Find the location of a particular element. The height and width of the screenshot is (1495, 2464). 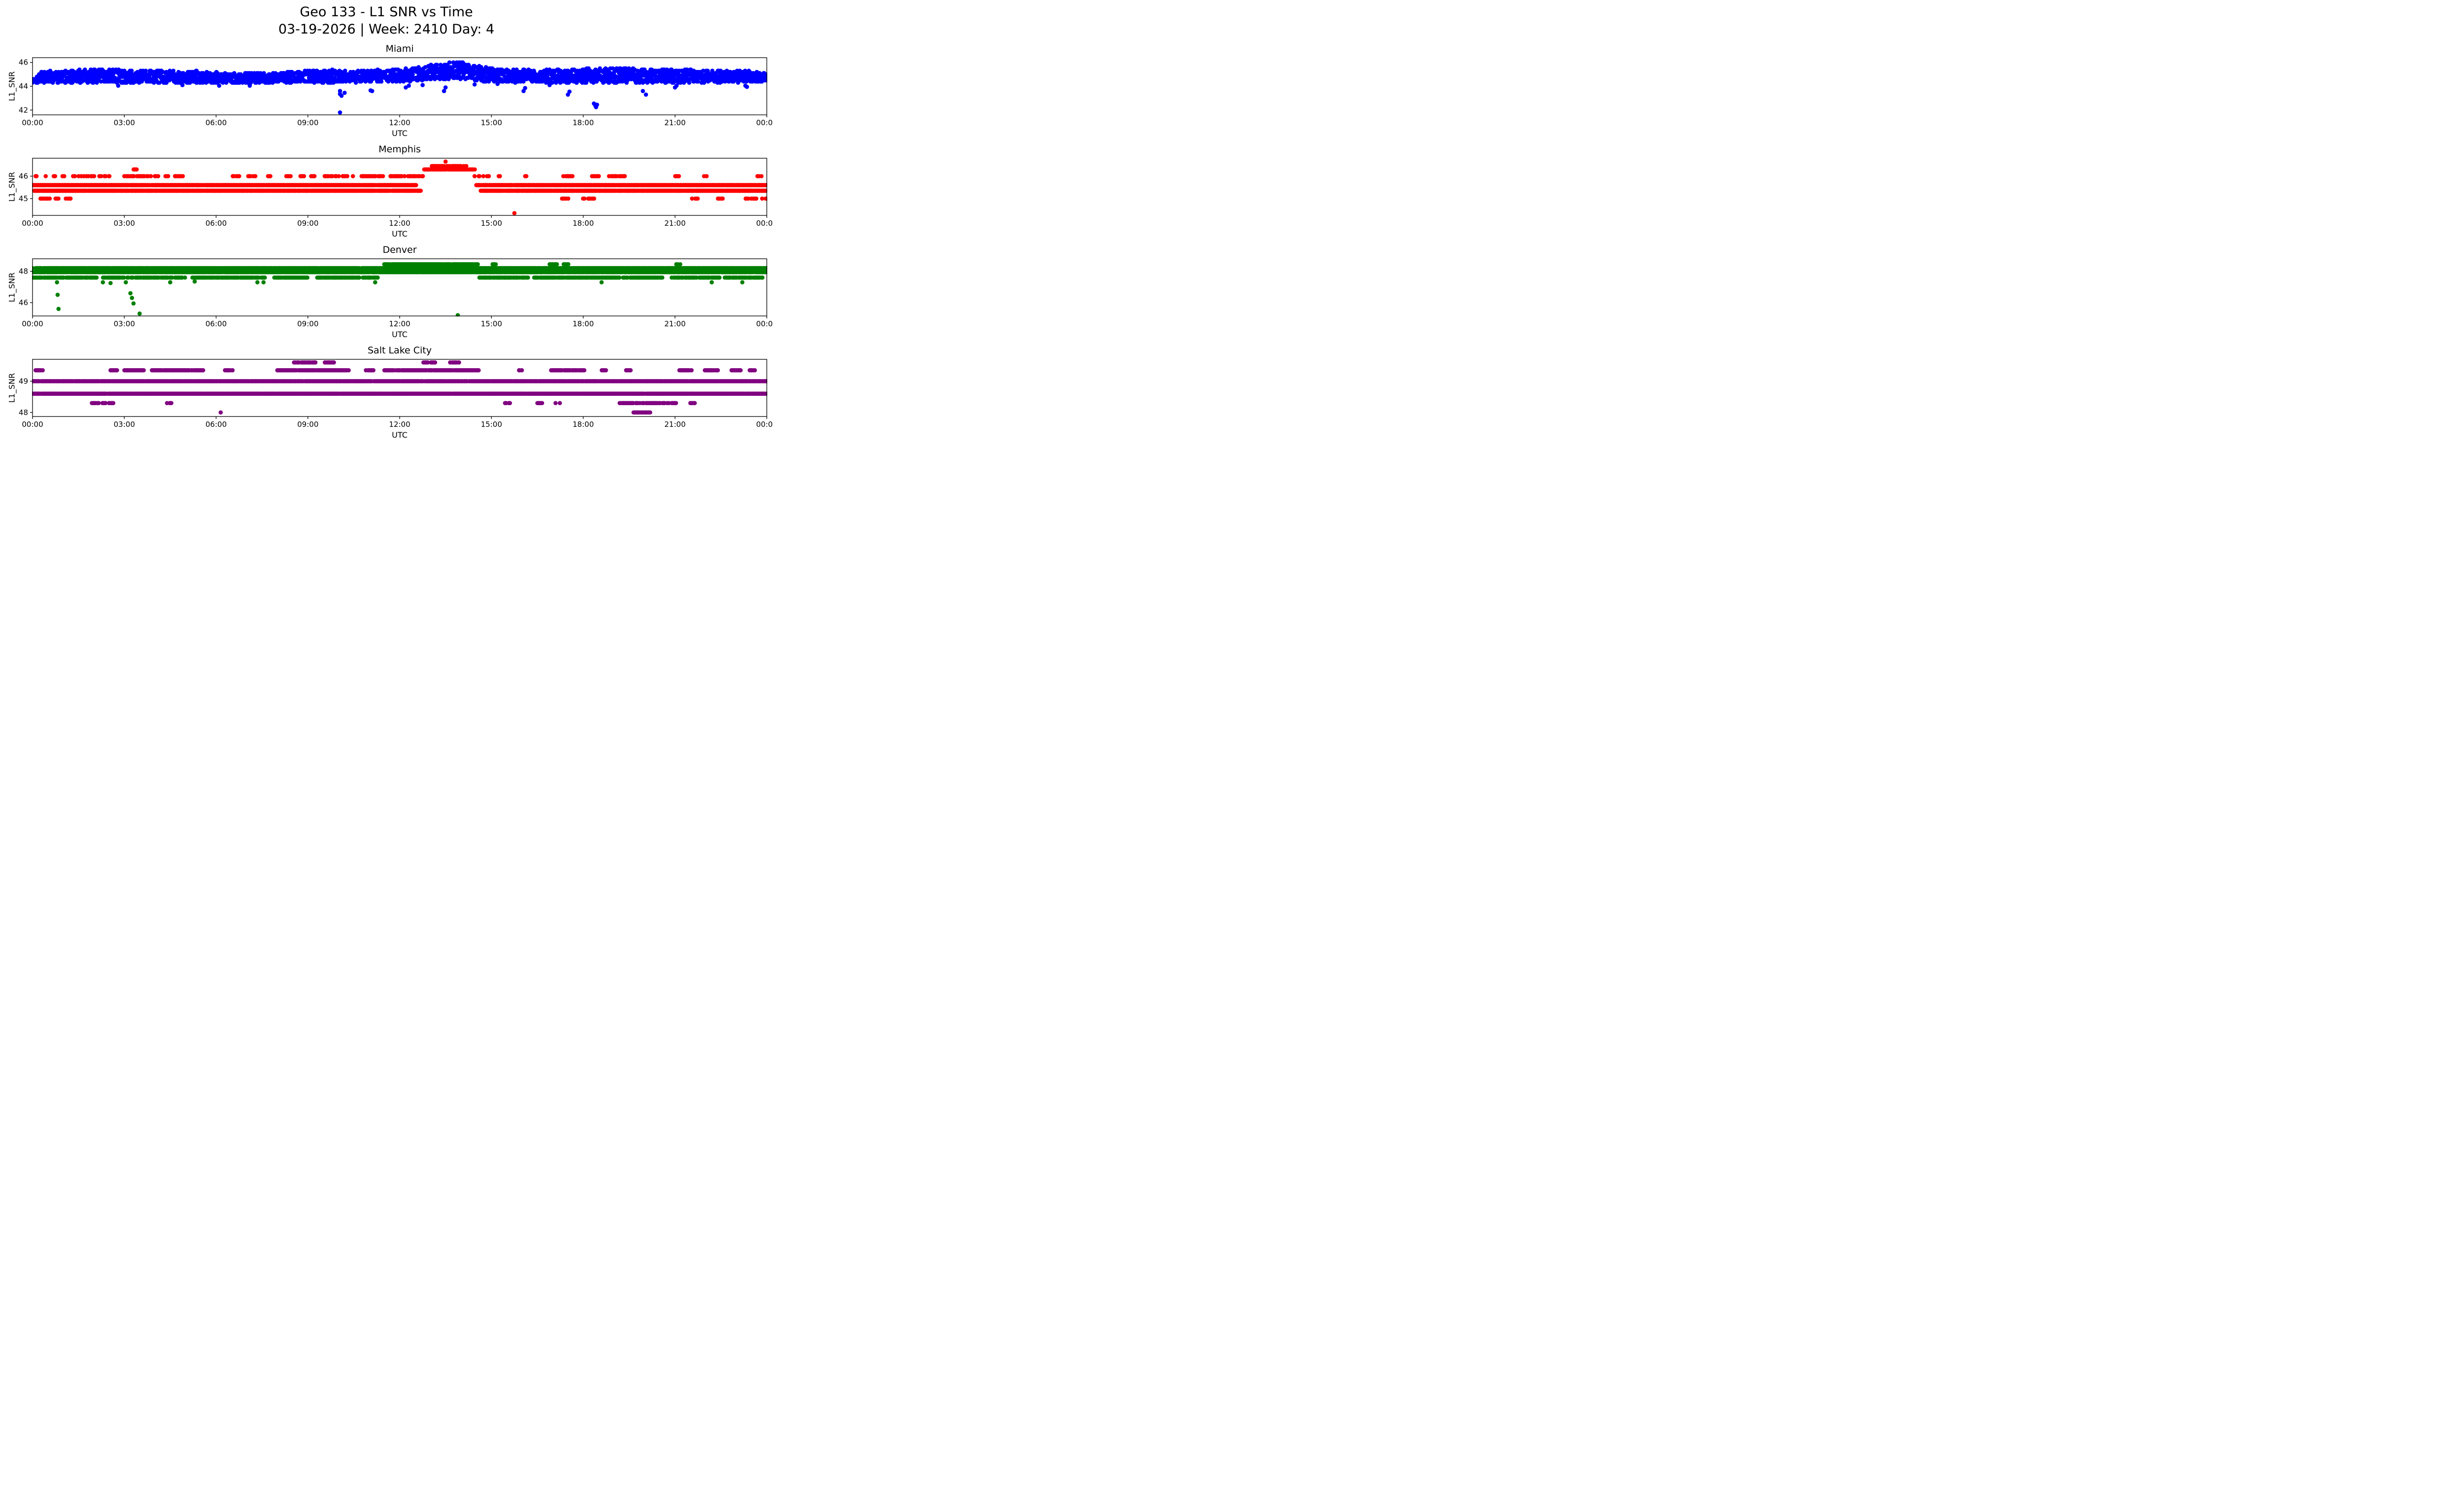

subplot-title-salt-lake-city: Salt Lake City is located at coordinates (400, 350).